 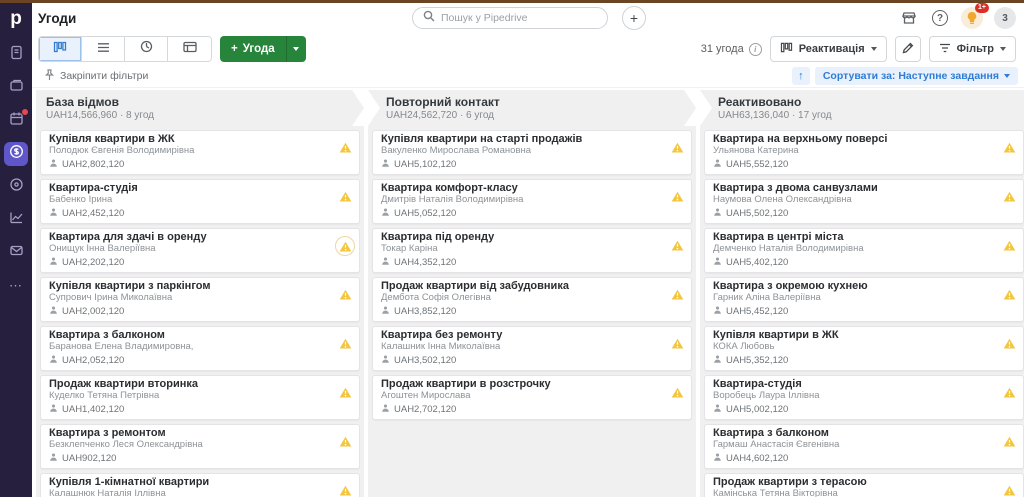 I want to click on pipeline-view-button, so click(x=60, y=49).